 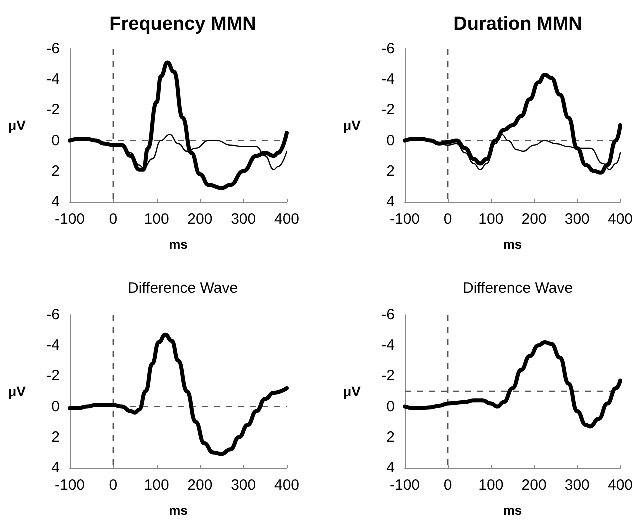 I want to click on chart-title: Duration MMN, so click(x=518, y=24).